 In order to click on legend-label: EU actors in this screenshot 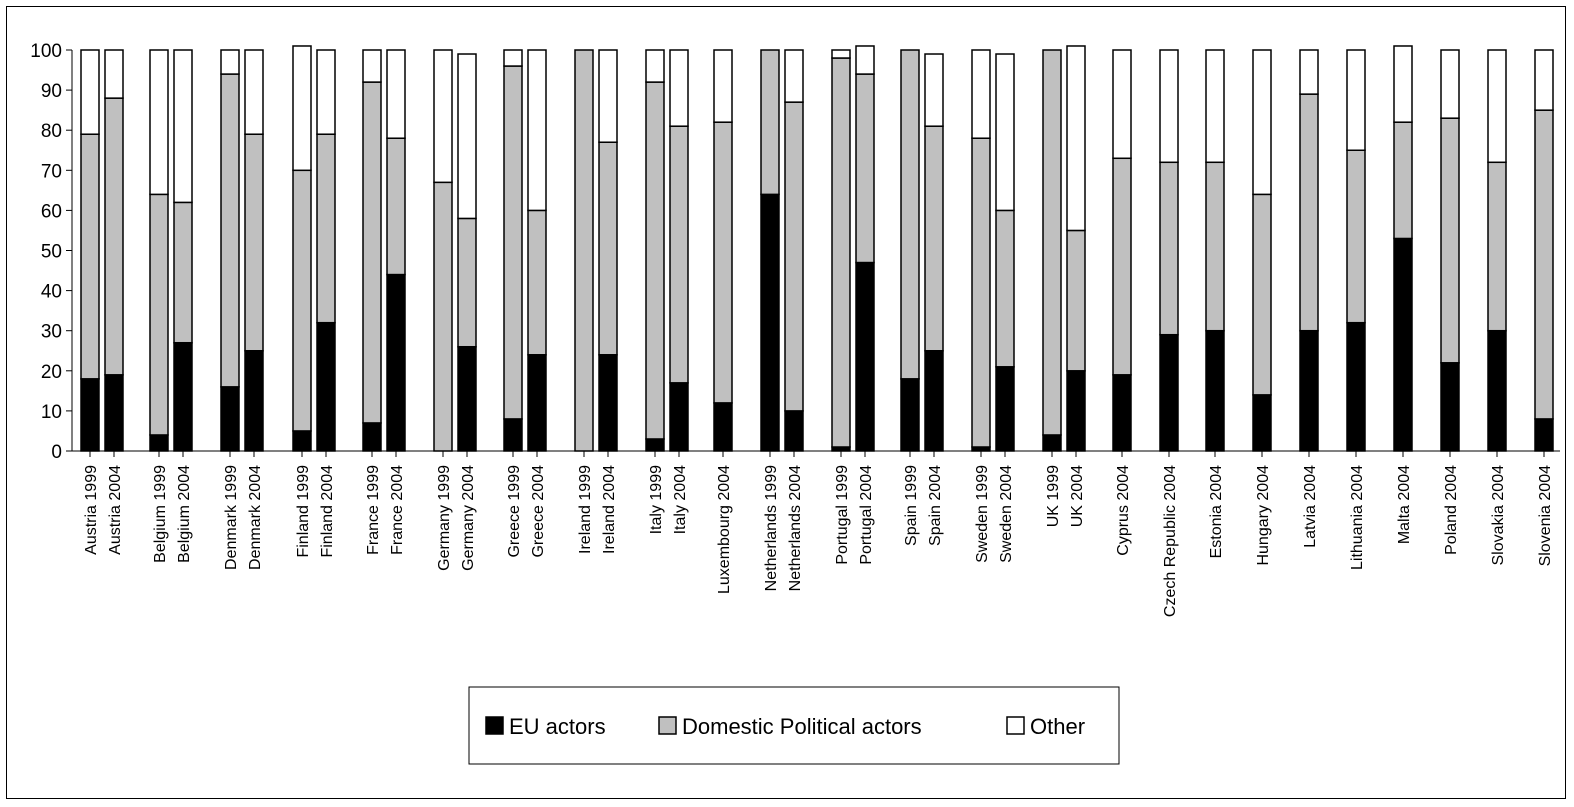, I will do `click(557, 726)`.